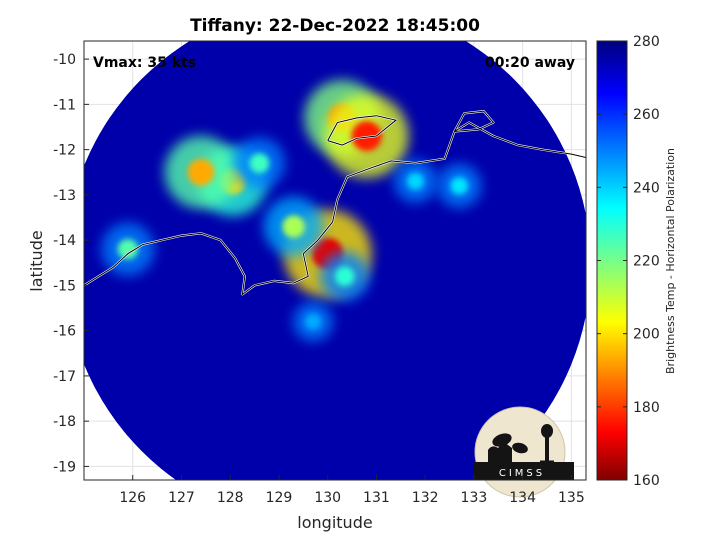 The image size is (720, 540). What do you see at coordinates (352, 490) in the screenshot?
I see `x-axis-ticks: 126 127 128 129 130 131 132 133 134 135` at bounding box center [352, 490].